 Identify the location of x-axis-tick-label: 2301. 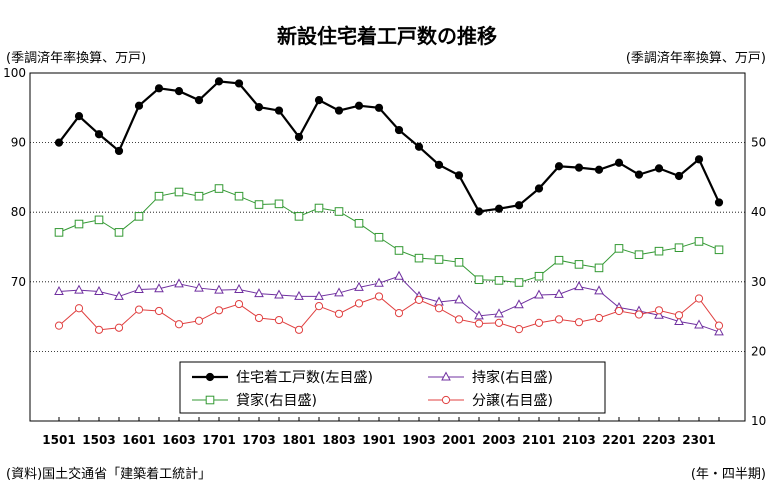
(698, 440).